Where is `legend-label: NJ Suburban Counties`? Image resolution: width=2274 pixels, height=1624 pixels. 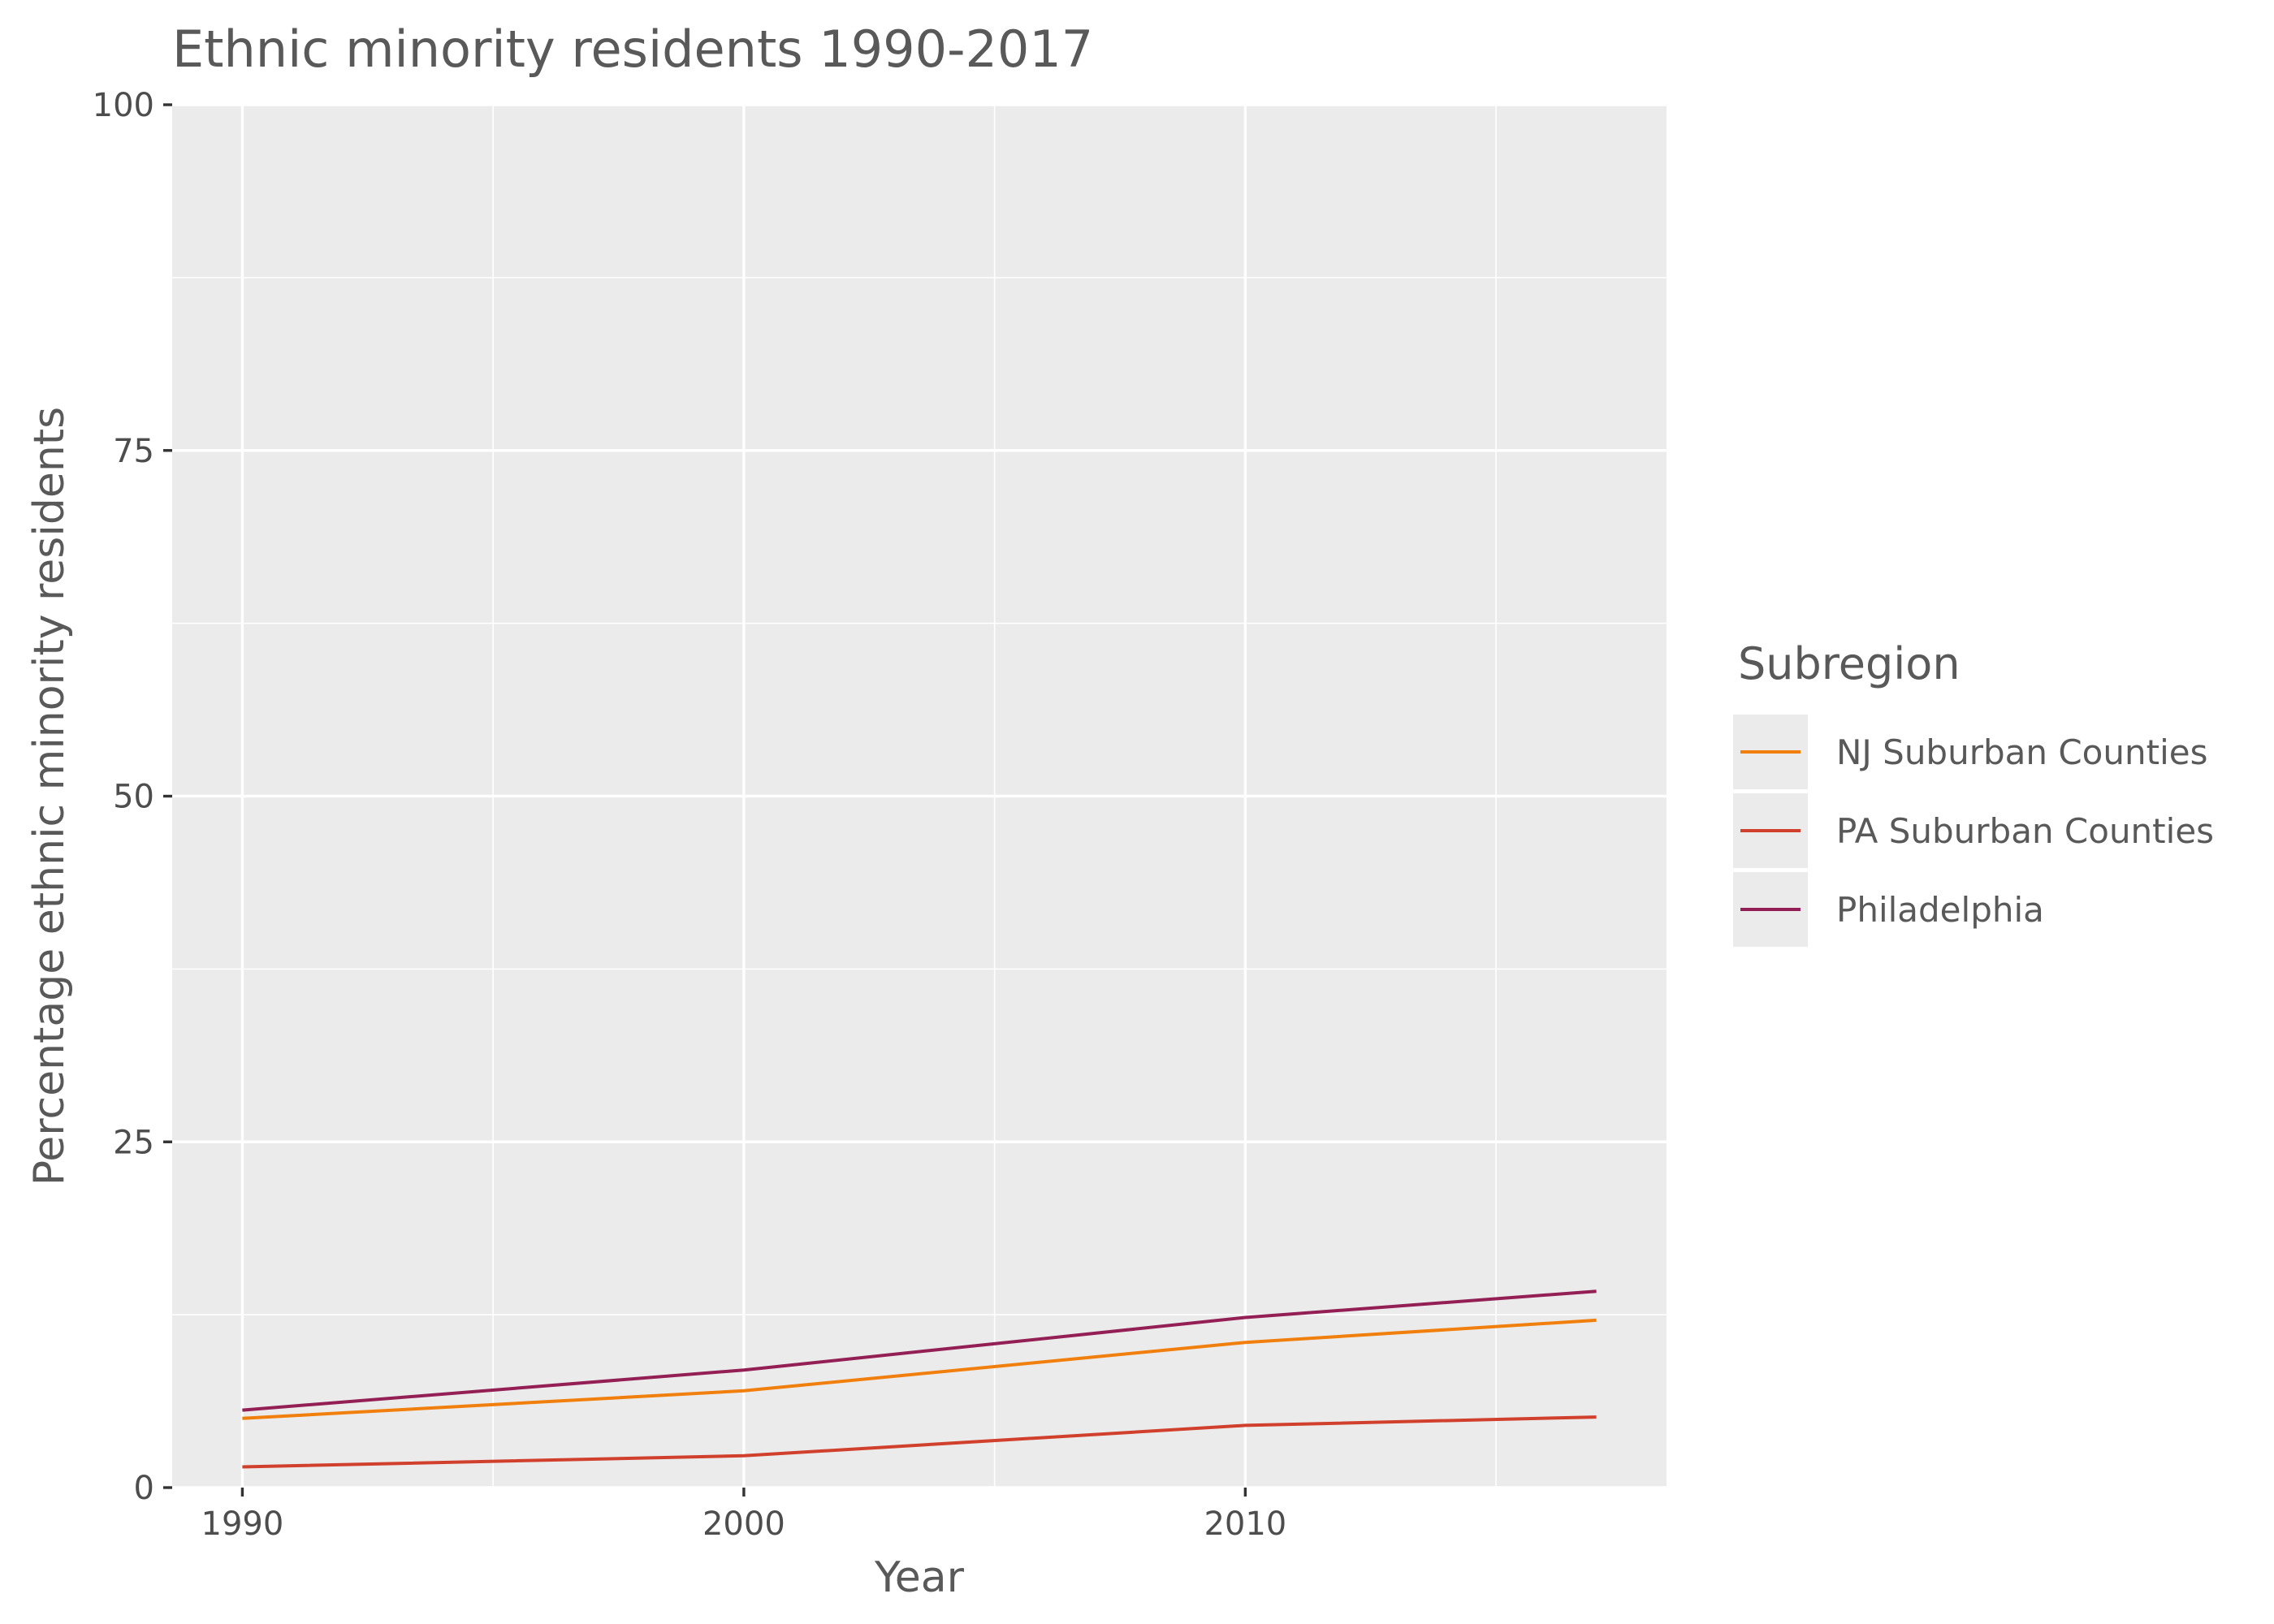
legend-label: NJ Suburban Counties is located at coordinates (2022, 752).